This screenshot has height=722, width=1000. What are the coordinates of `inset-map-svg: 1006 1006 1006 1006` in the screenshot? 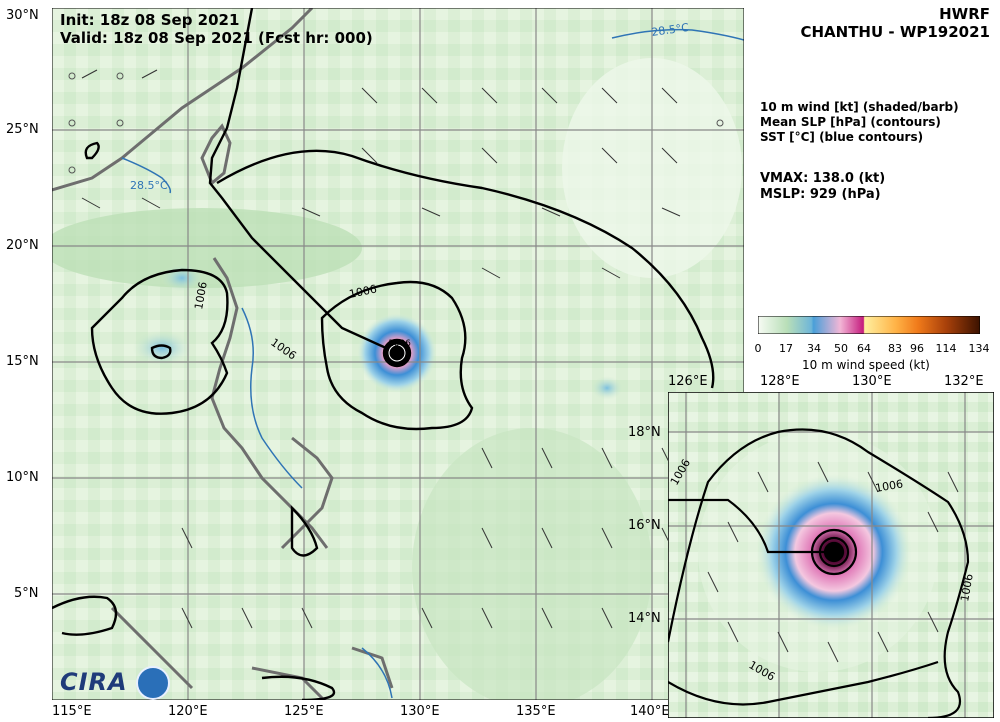 It's located at (830, 555).